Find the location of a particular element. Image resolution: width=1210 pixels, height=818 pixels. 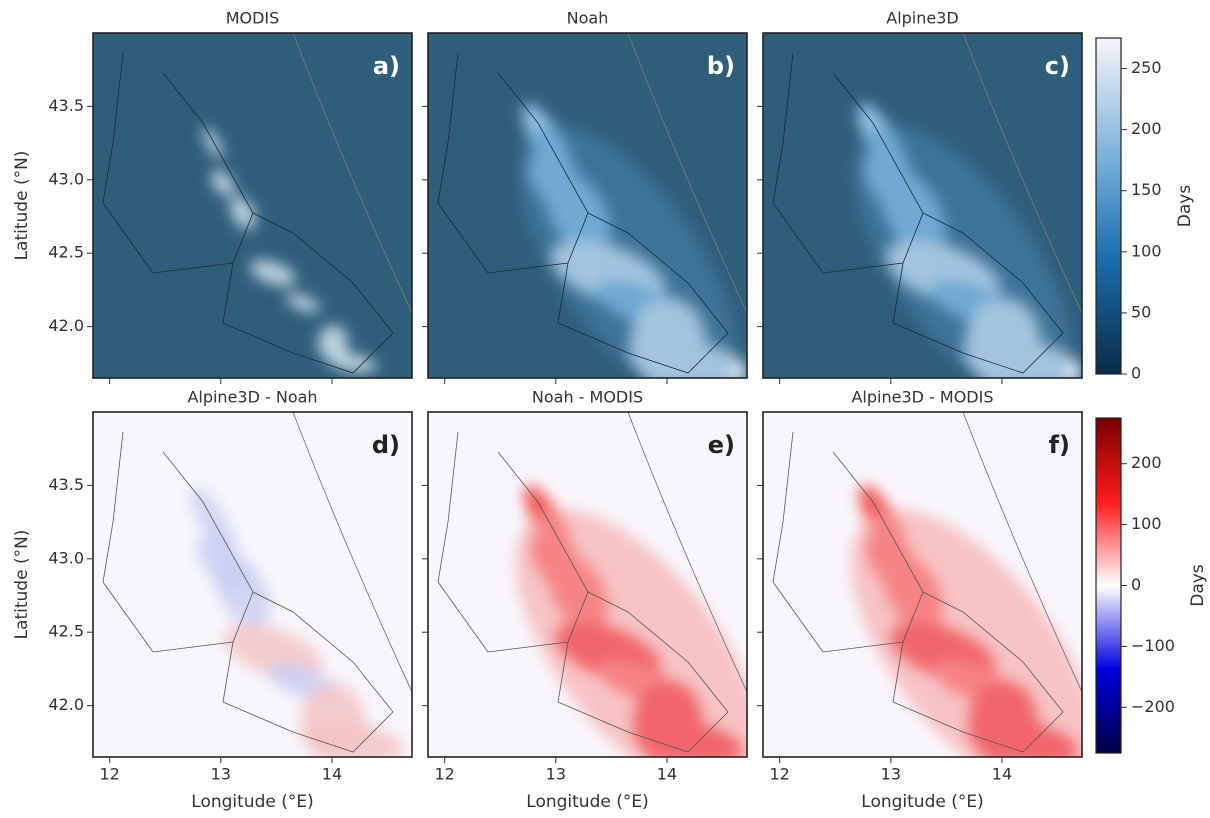

colorbar-tick-label: 50 is located at coordinates (1141, 311).